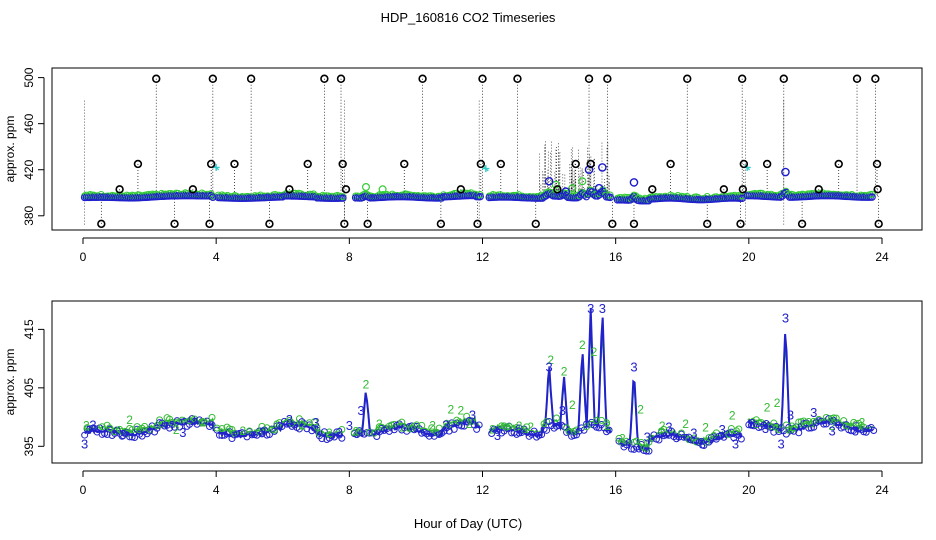 This screenshot has width=936, height=540. Describe the element at coordinates (485, 168) in the screenshot. I see `flagged-point-d` at that location.